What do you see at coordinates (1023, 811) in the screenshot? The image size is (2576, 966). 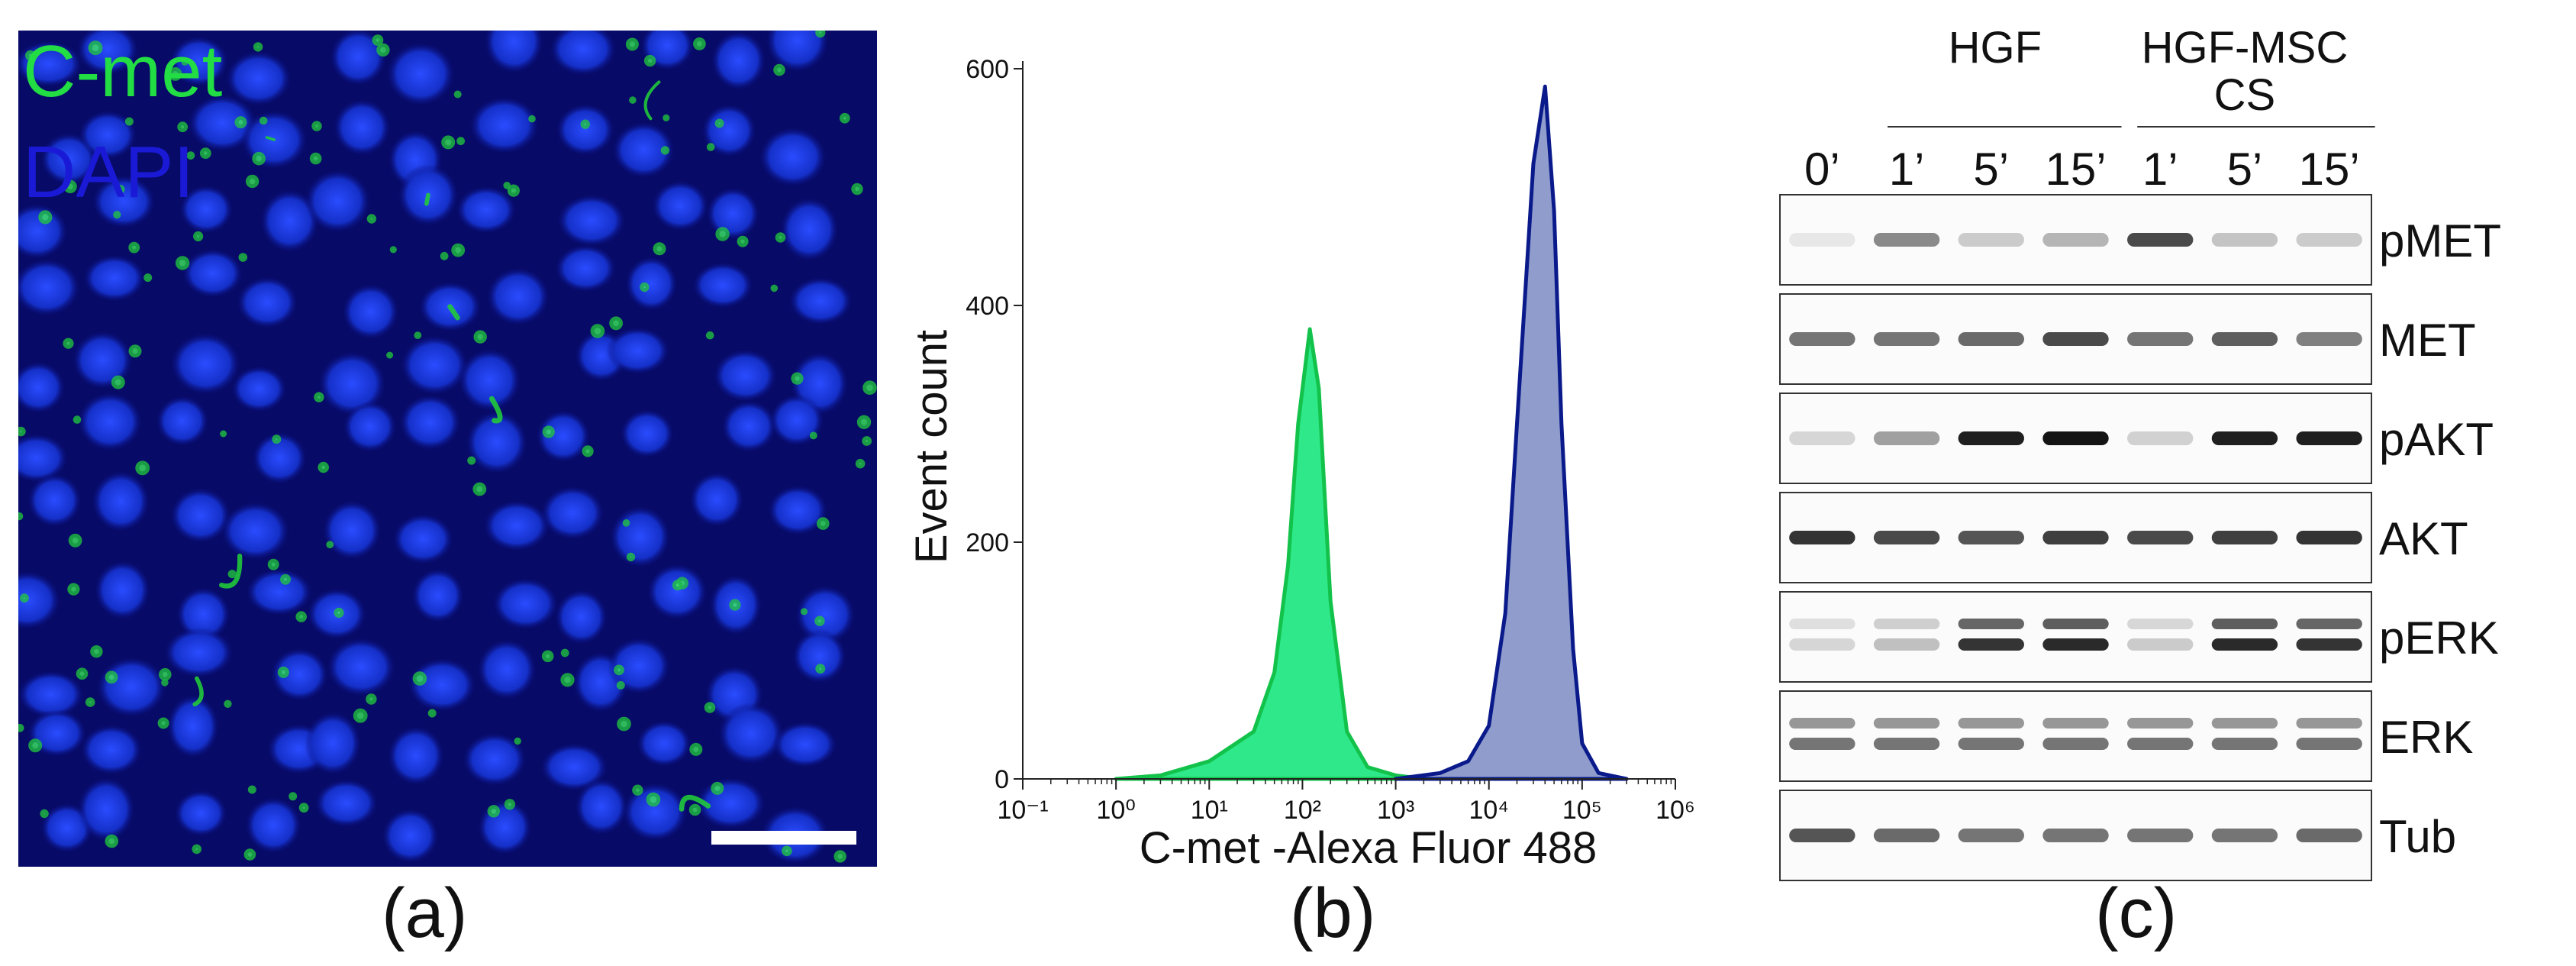 I see `x-tick-label: 10⁻¹` at bounding box center [1023, 811].